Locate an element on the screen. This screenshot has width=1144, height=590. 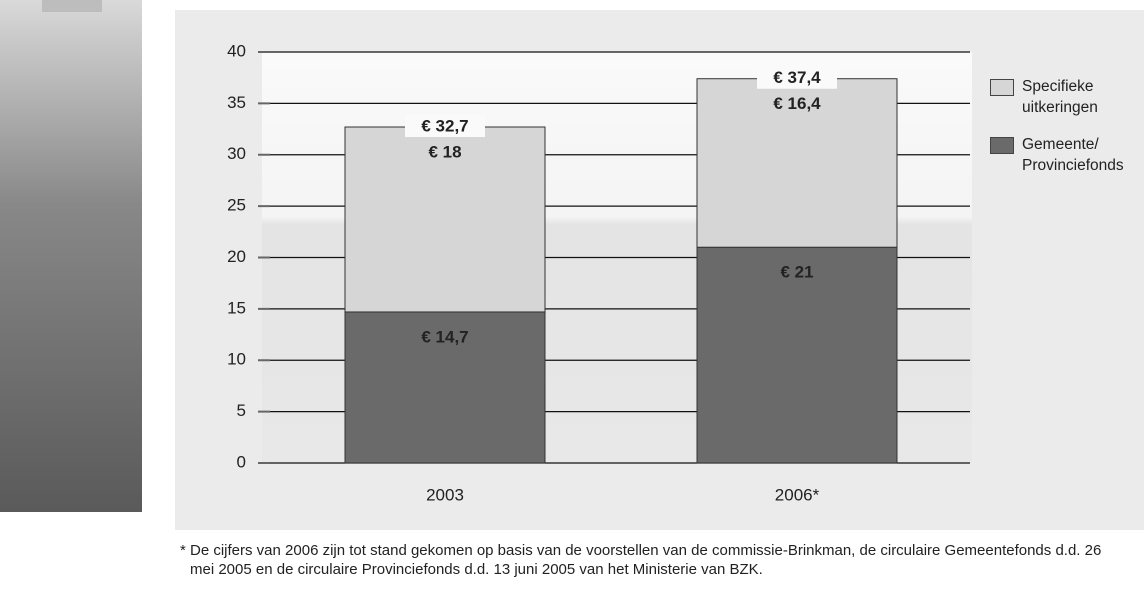
y-tick-label: 25 is located at coordinates (236, 205).